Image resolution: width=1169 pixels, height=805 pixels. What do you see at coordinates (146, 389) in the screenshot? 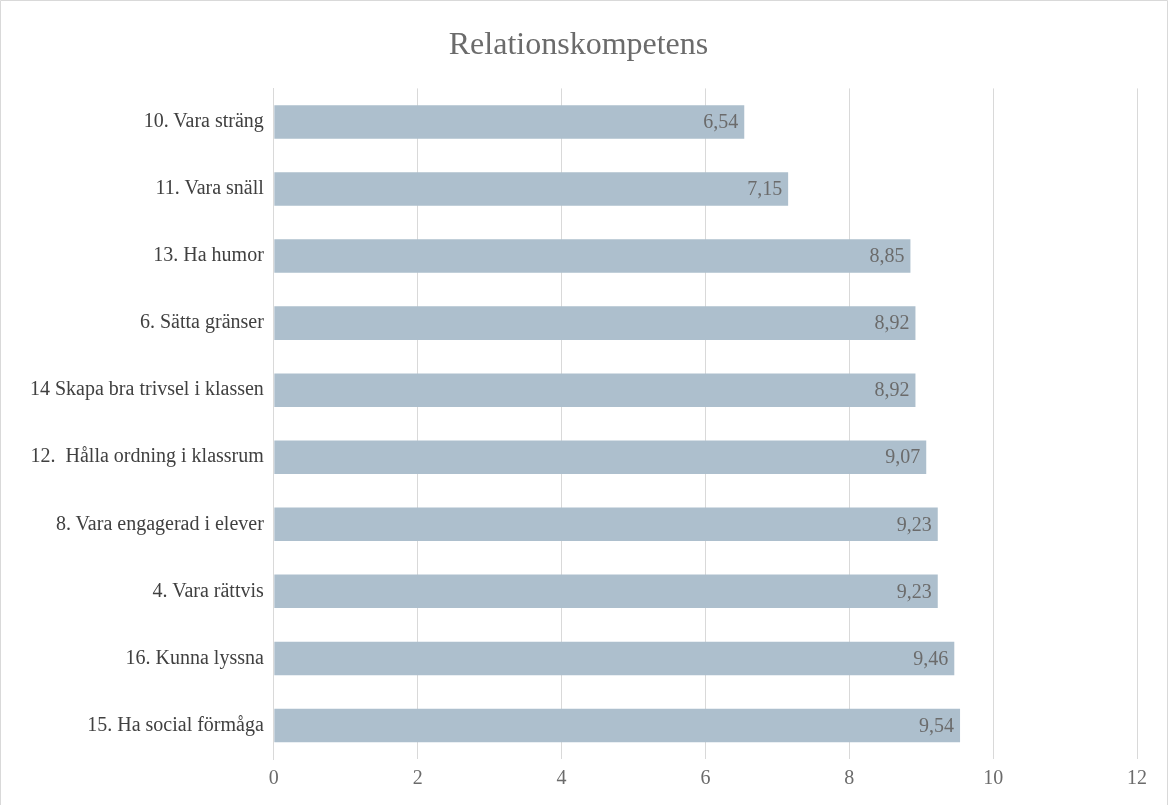
I see `y-tick-label: 14 Skapa bra trivsel i klassen` at bounding box center [146, 389].